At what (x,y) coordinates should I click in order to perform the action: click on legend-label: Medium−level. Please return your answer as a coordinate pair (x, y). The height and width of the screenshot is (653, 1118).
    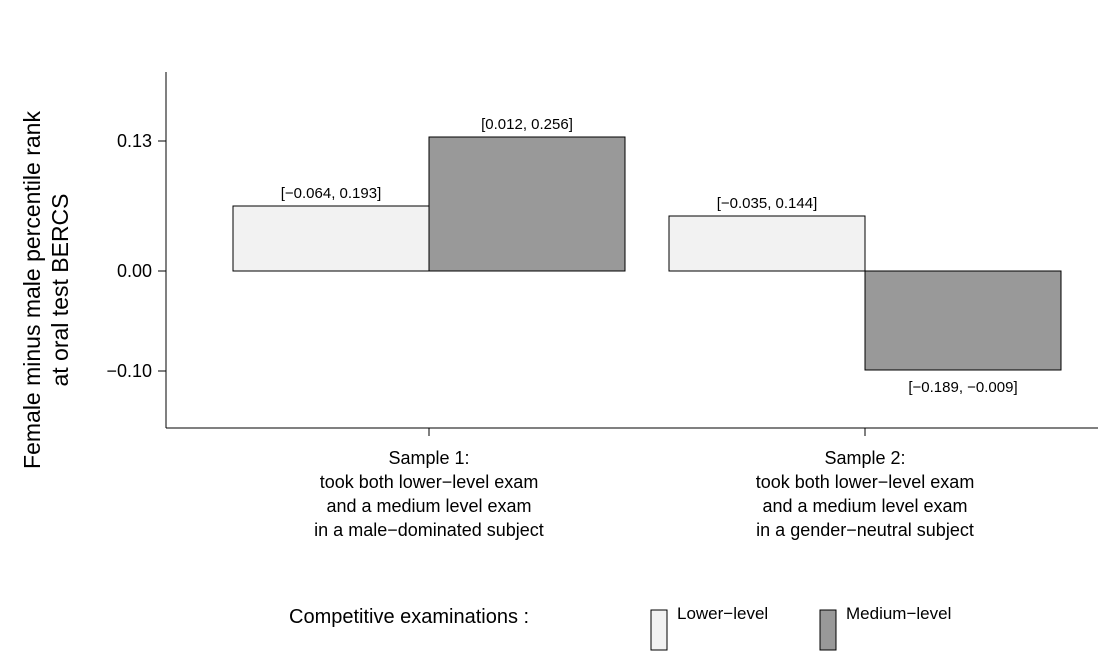
    Looking at the image, I should click on (898, 613).